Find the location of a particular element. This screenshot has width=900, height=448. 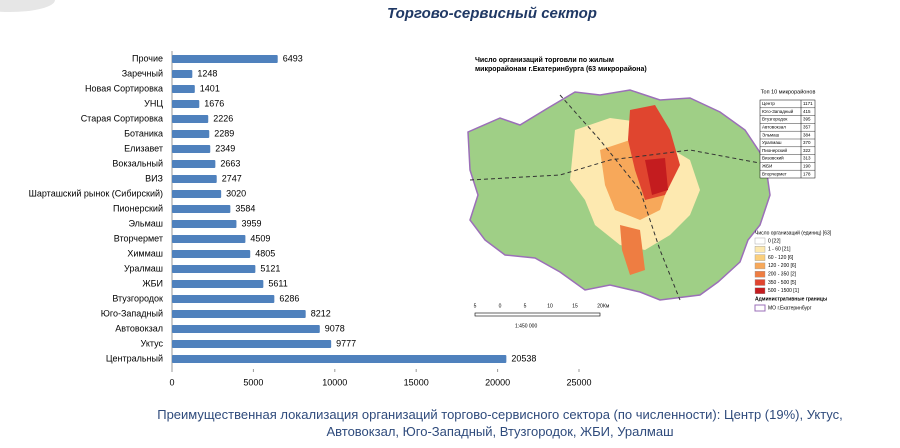

y-tick-label: Ботаника is located at coordinates (143, 133).